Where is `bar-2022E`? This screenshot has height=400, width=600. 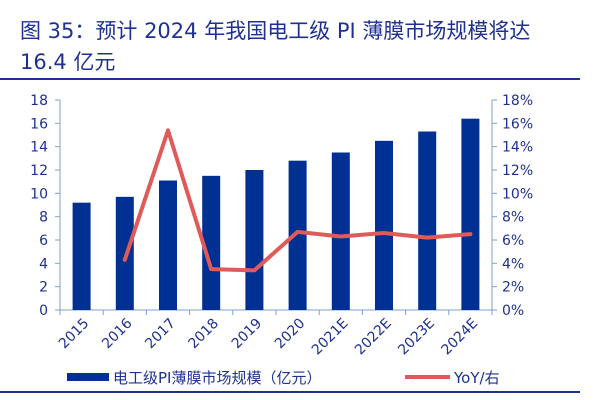 bar-2022E is located at coordinates (384, 225).